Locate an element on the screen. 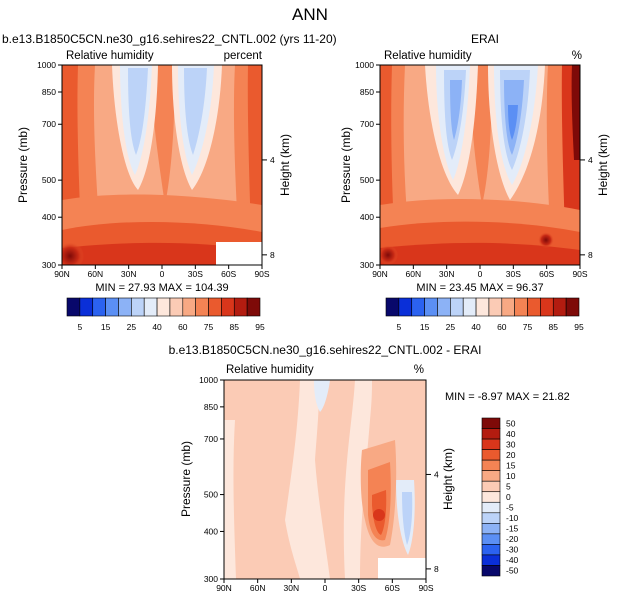  model-y2tick-label: 4 is located at coordinates (272, 160).